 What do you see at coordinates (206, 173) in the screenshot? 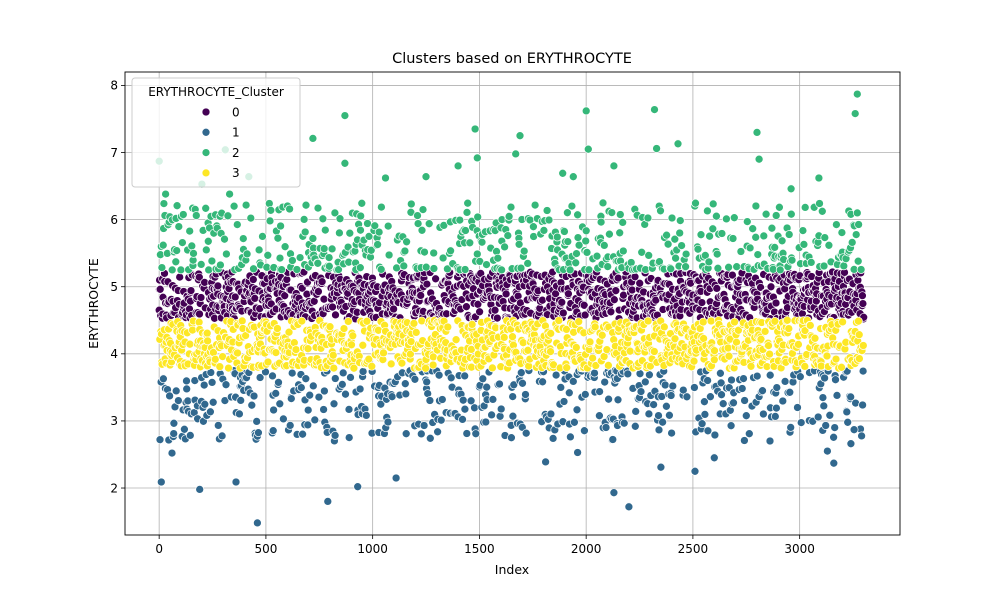
I see `legend-marker` at bounding box center [206, 173].